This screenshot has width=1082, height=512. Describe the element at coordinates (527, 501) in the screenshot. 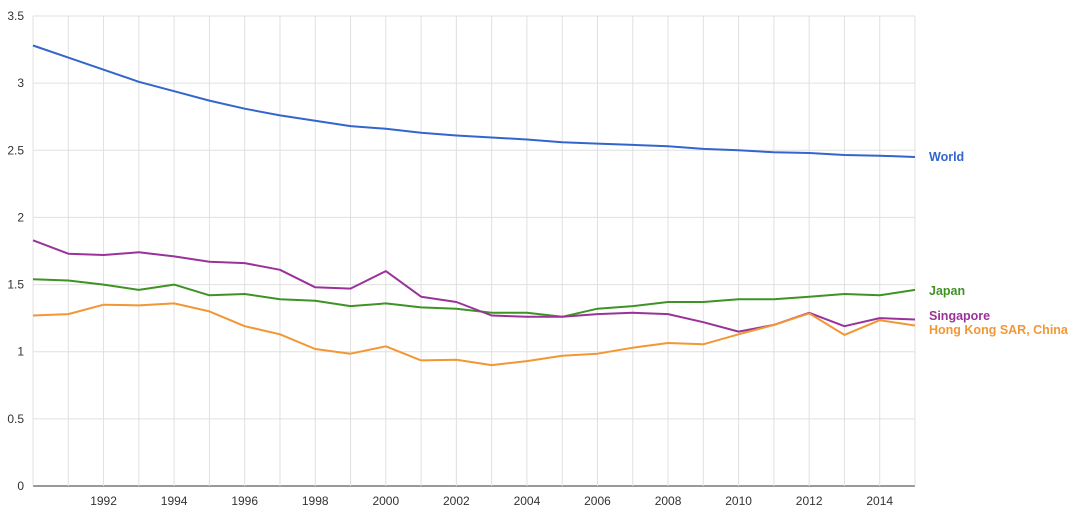

I see `x-tick-label: 2004` at that location.